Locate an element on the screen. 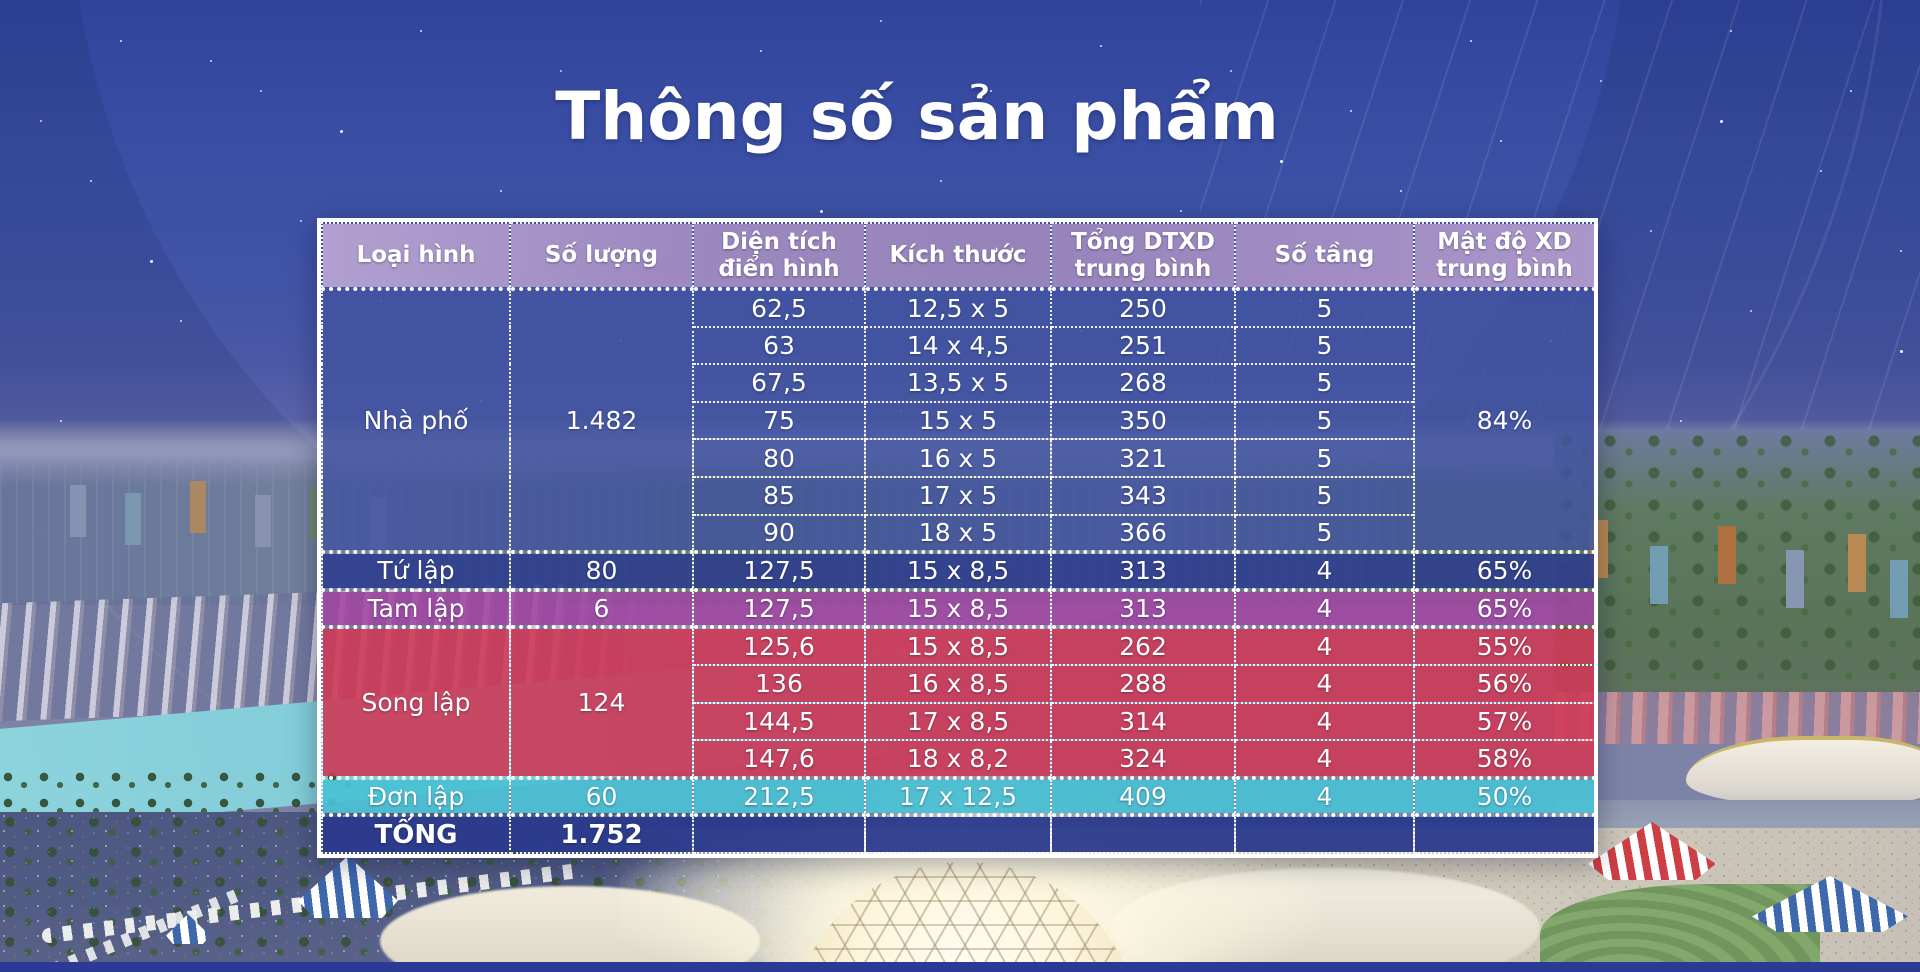 This screenshot has width=1920, height=972. table-row-total: TỔNG 1.752 is located at coordinates (958, 833).